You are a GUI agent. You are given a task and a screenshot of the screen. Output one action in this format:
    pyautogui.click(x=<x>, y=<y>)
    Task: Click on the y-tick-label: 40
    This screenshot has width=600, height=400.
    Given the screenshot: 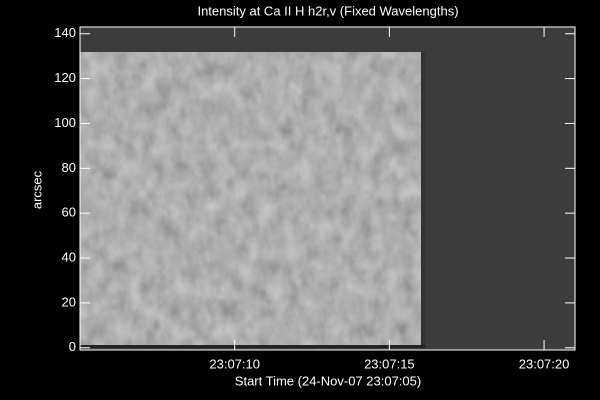 What is the action you would take?
    pyautogui.click(x=69, y=256)
    